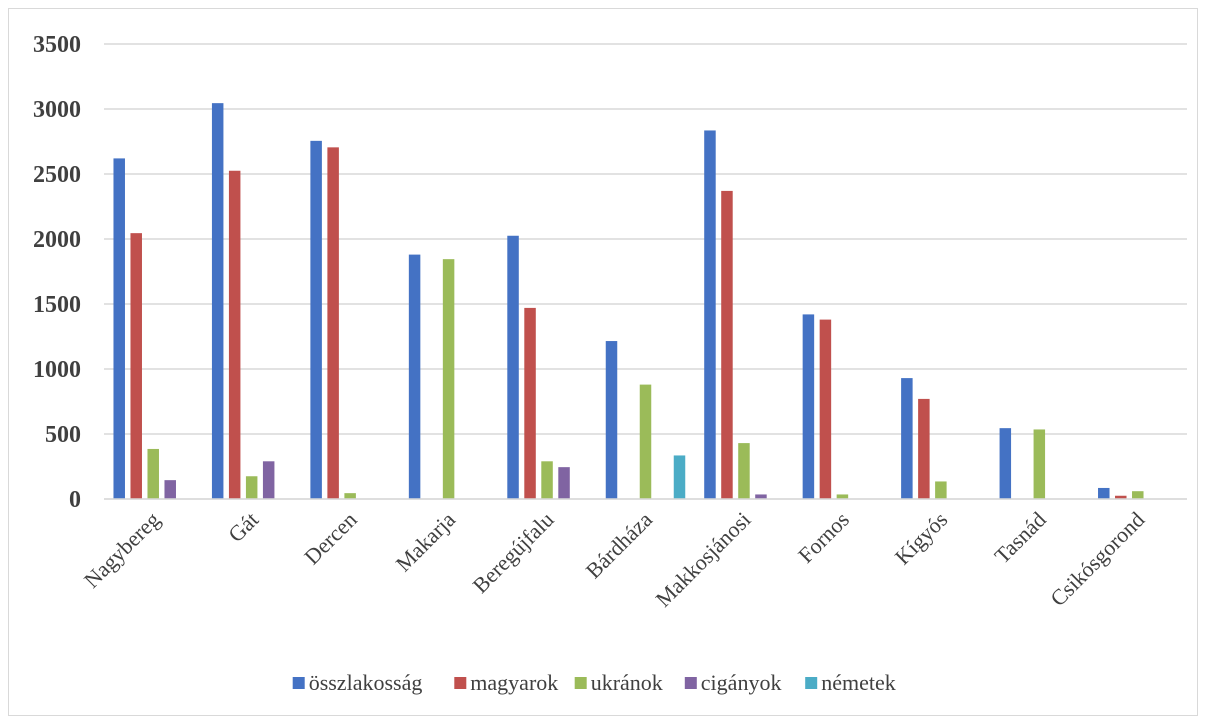 The image size is (1205, 722). What do you see at coordinates (298, 683) in the screenshot?
I see `legend-swatch-összlakosság` at bounding box center [298, 683].